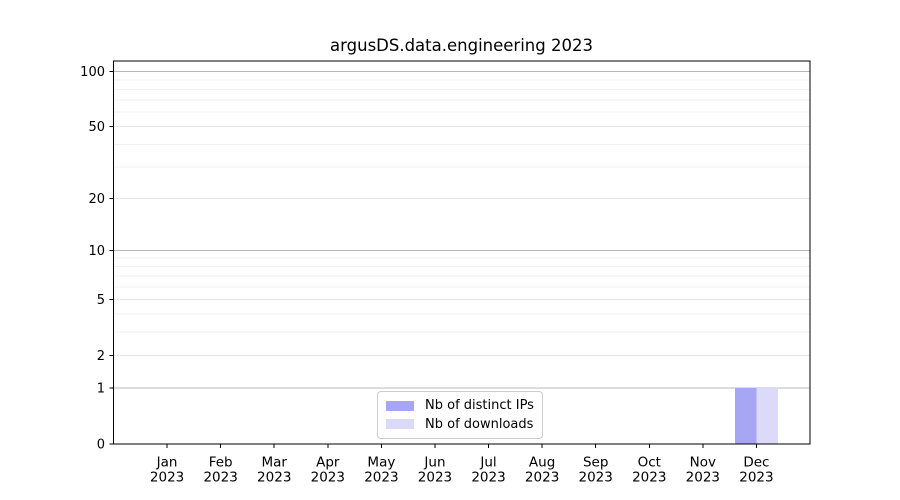 Image resolution: width=900 pixels, height=500 pixels. What do you see at coordinates (328, 463) in the screenshot?
I see `x-tick-label-month: Apr` at bounding box center [328, 463].